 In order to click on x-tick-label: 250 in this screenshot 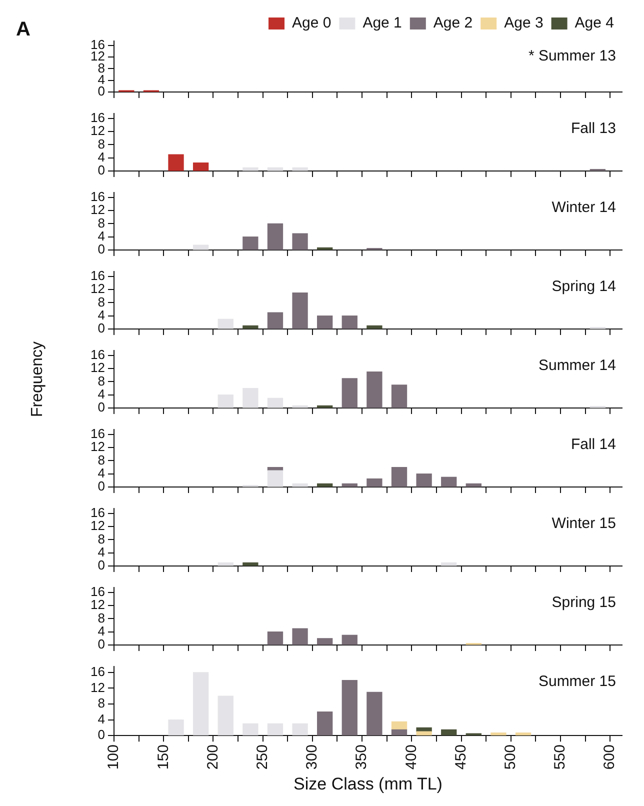, I will do `click(262, 757)`.